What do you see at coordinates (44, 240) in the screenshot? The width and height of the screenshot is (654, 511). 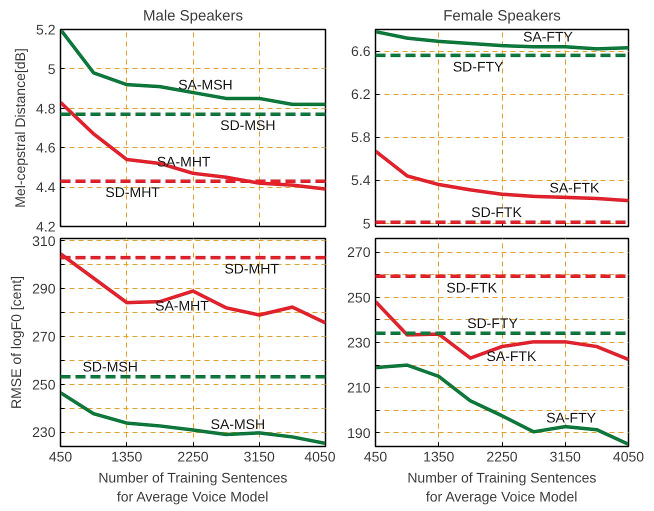 I see `y-tick-label: 310` at bounding box center [44, 240].